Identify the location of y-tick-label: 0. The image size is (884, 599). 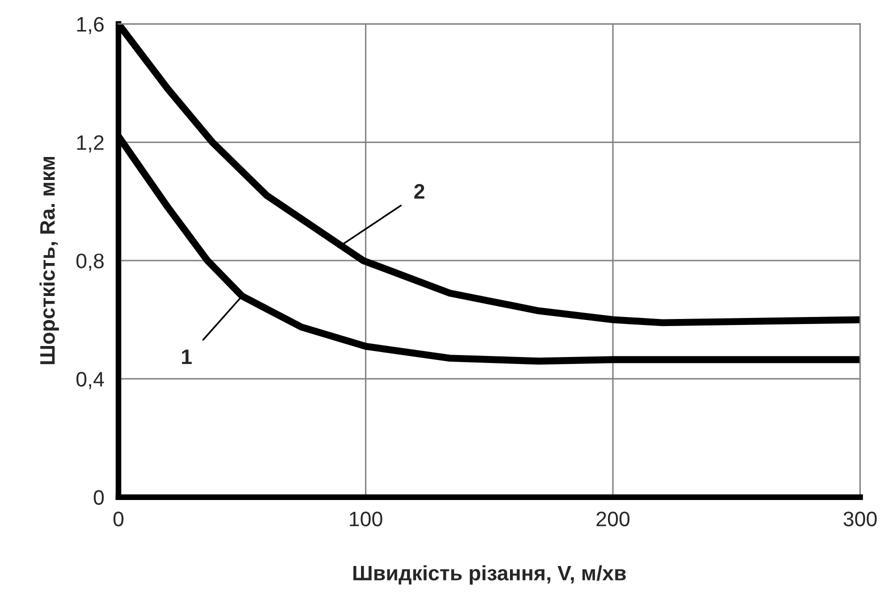
(99, 497).